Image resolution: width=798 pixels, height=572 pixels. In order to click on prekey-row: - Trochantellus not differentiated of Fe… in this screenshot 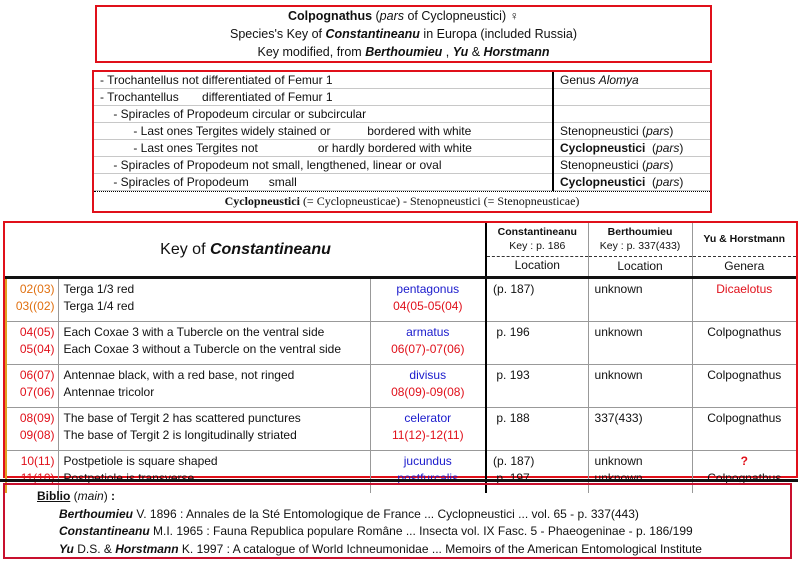, I will do `click(402, 80)`.